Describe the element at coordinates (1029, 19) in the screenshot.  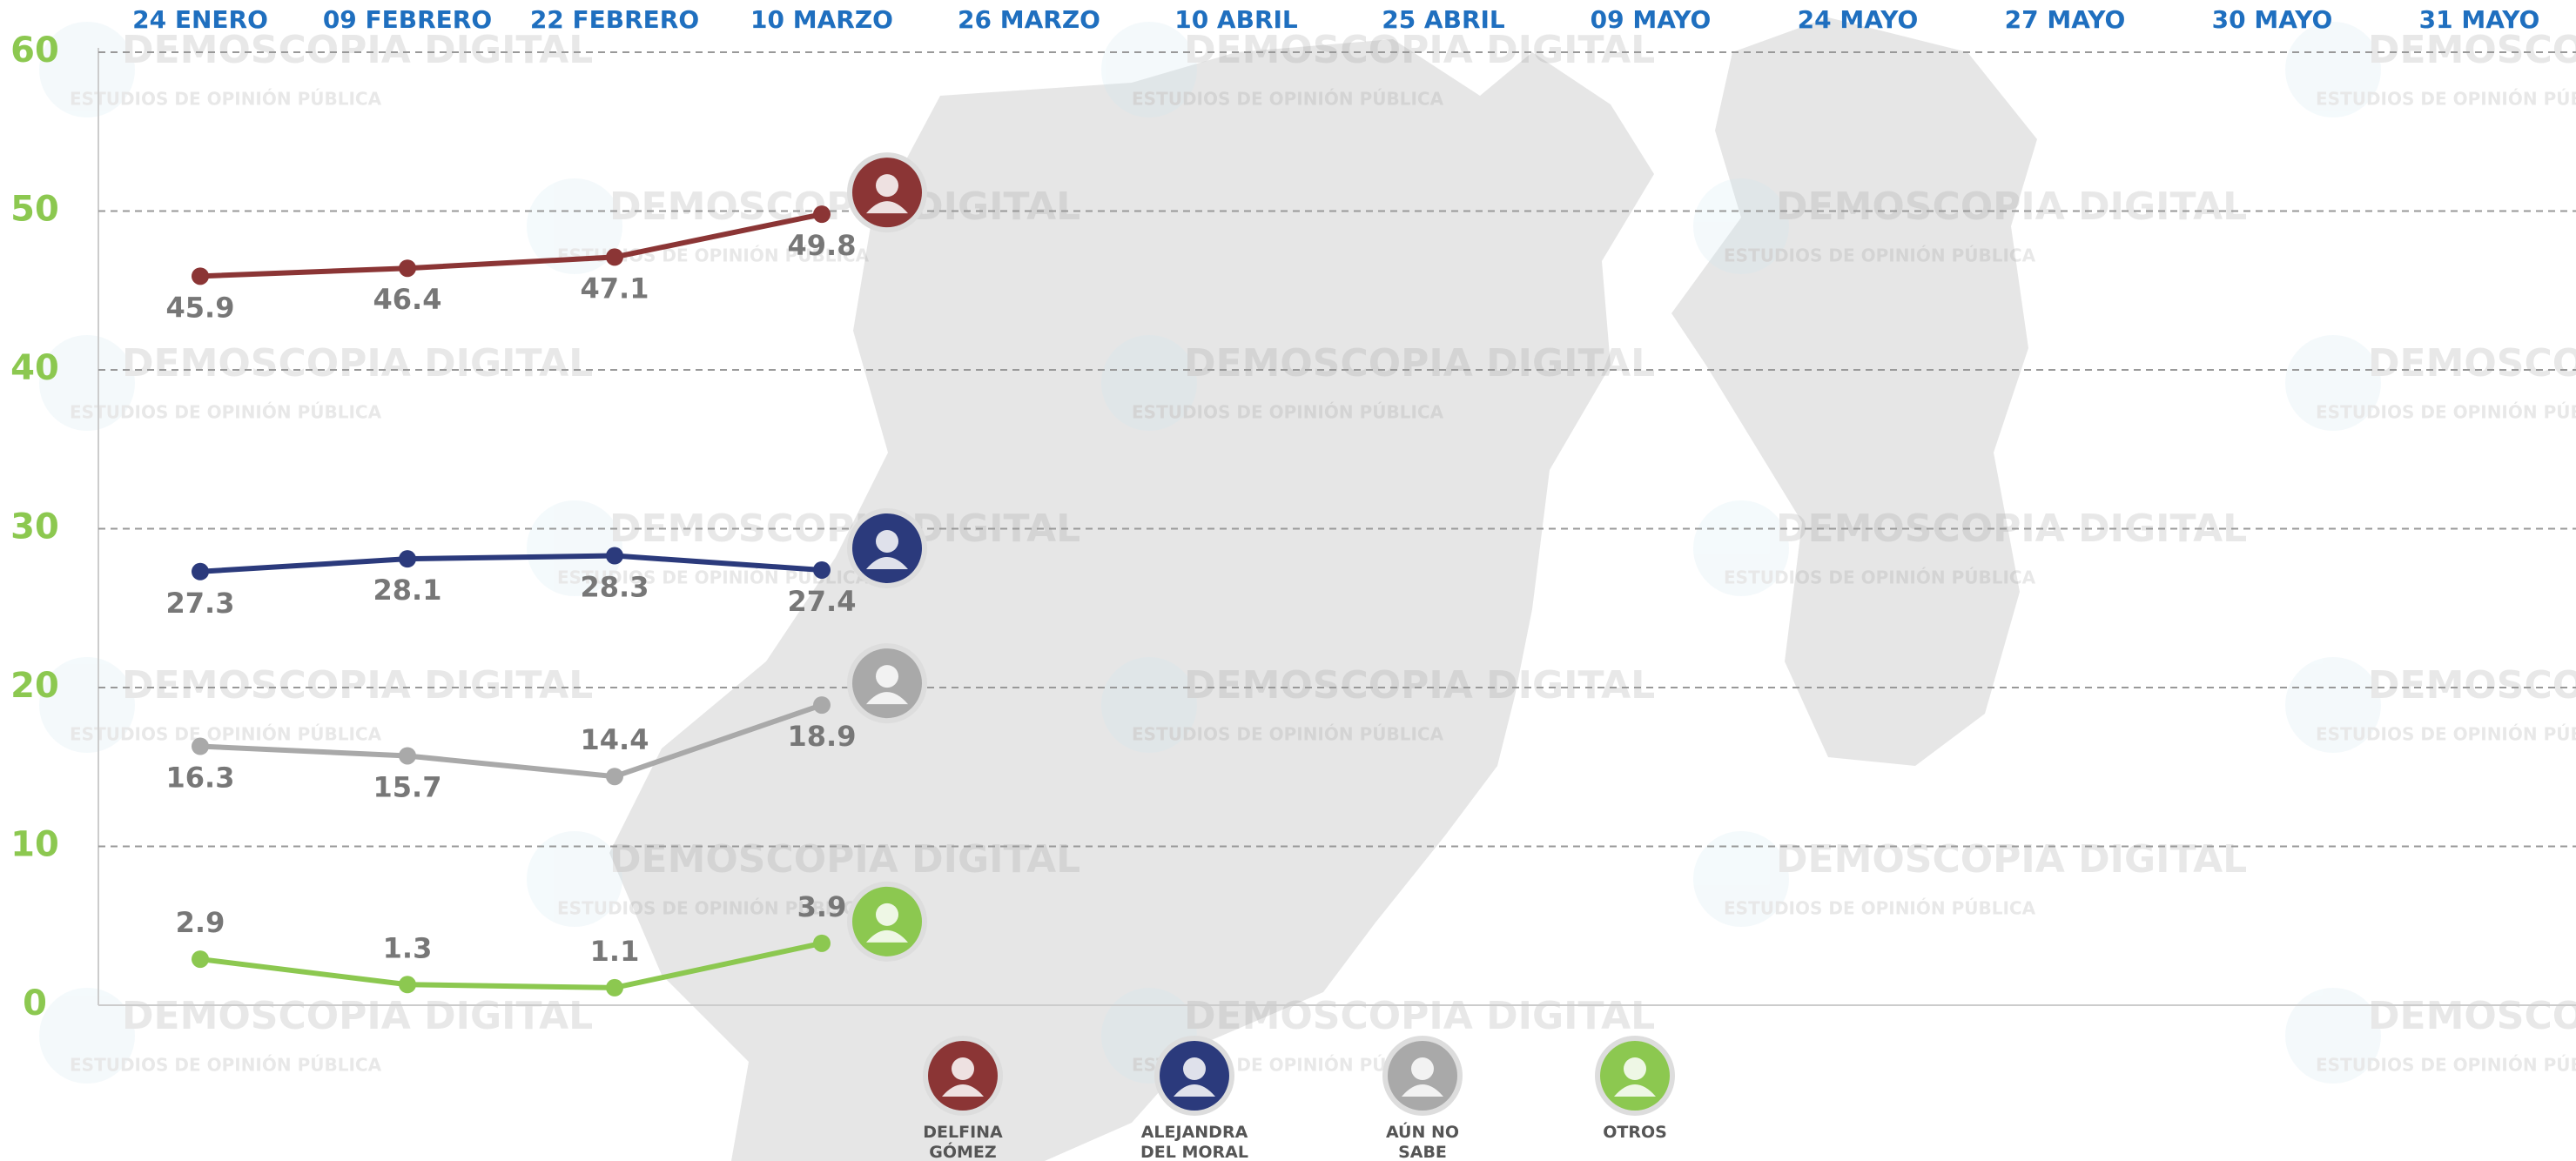
I see `x-tick-label: 26 MARZO` at that location.